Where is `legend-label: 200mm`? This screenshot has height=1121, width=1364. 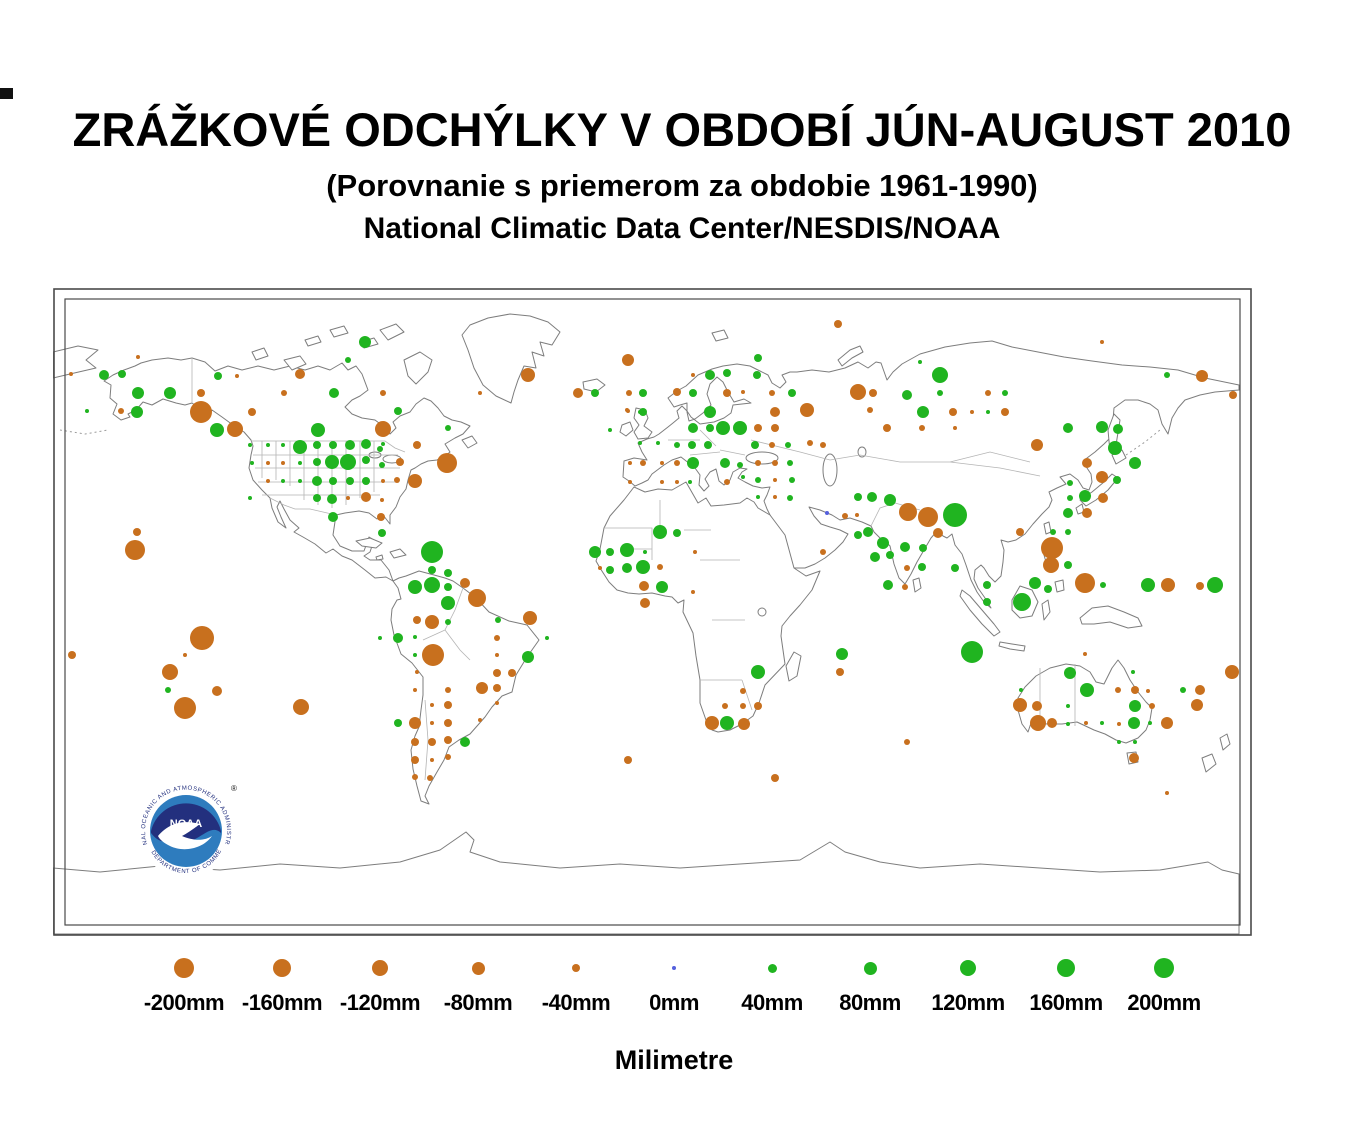
legend-label: 200mm is located at coordinates (1164, 1002).